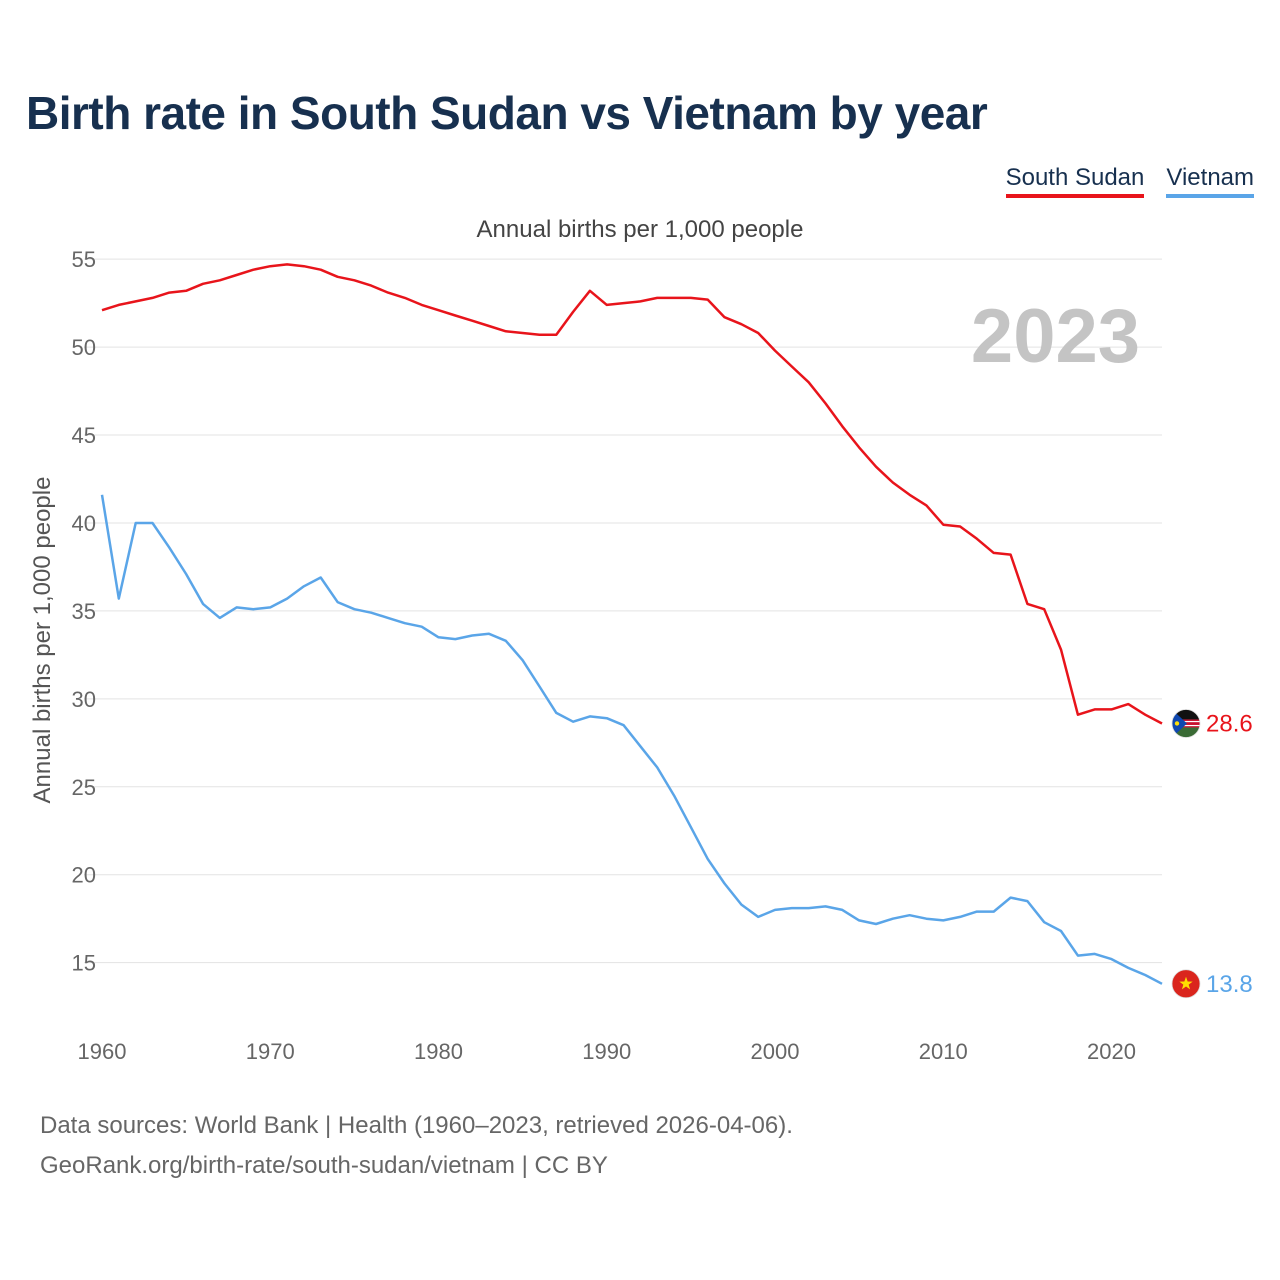 This screenshot has width=1280, height=1280. Describe the element at coordinates (102, 1051) in the screenshot. I see `x-tick-label-1960: 1960` at that location.